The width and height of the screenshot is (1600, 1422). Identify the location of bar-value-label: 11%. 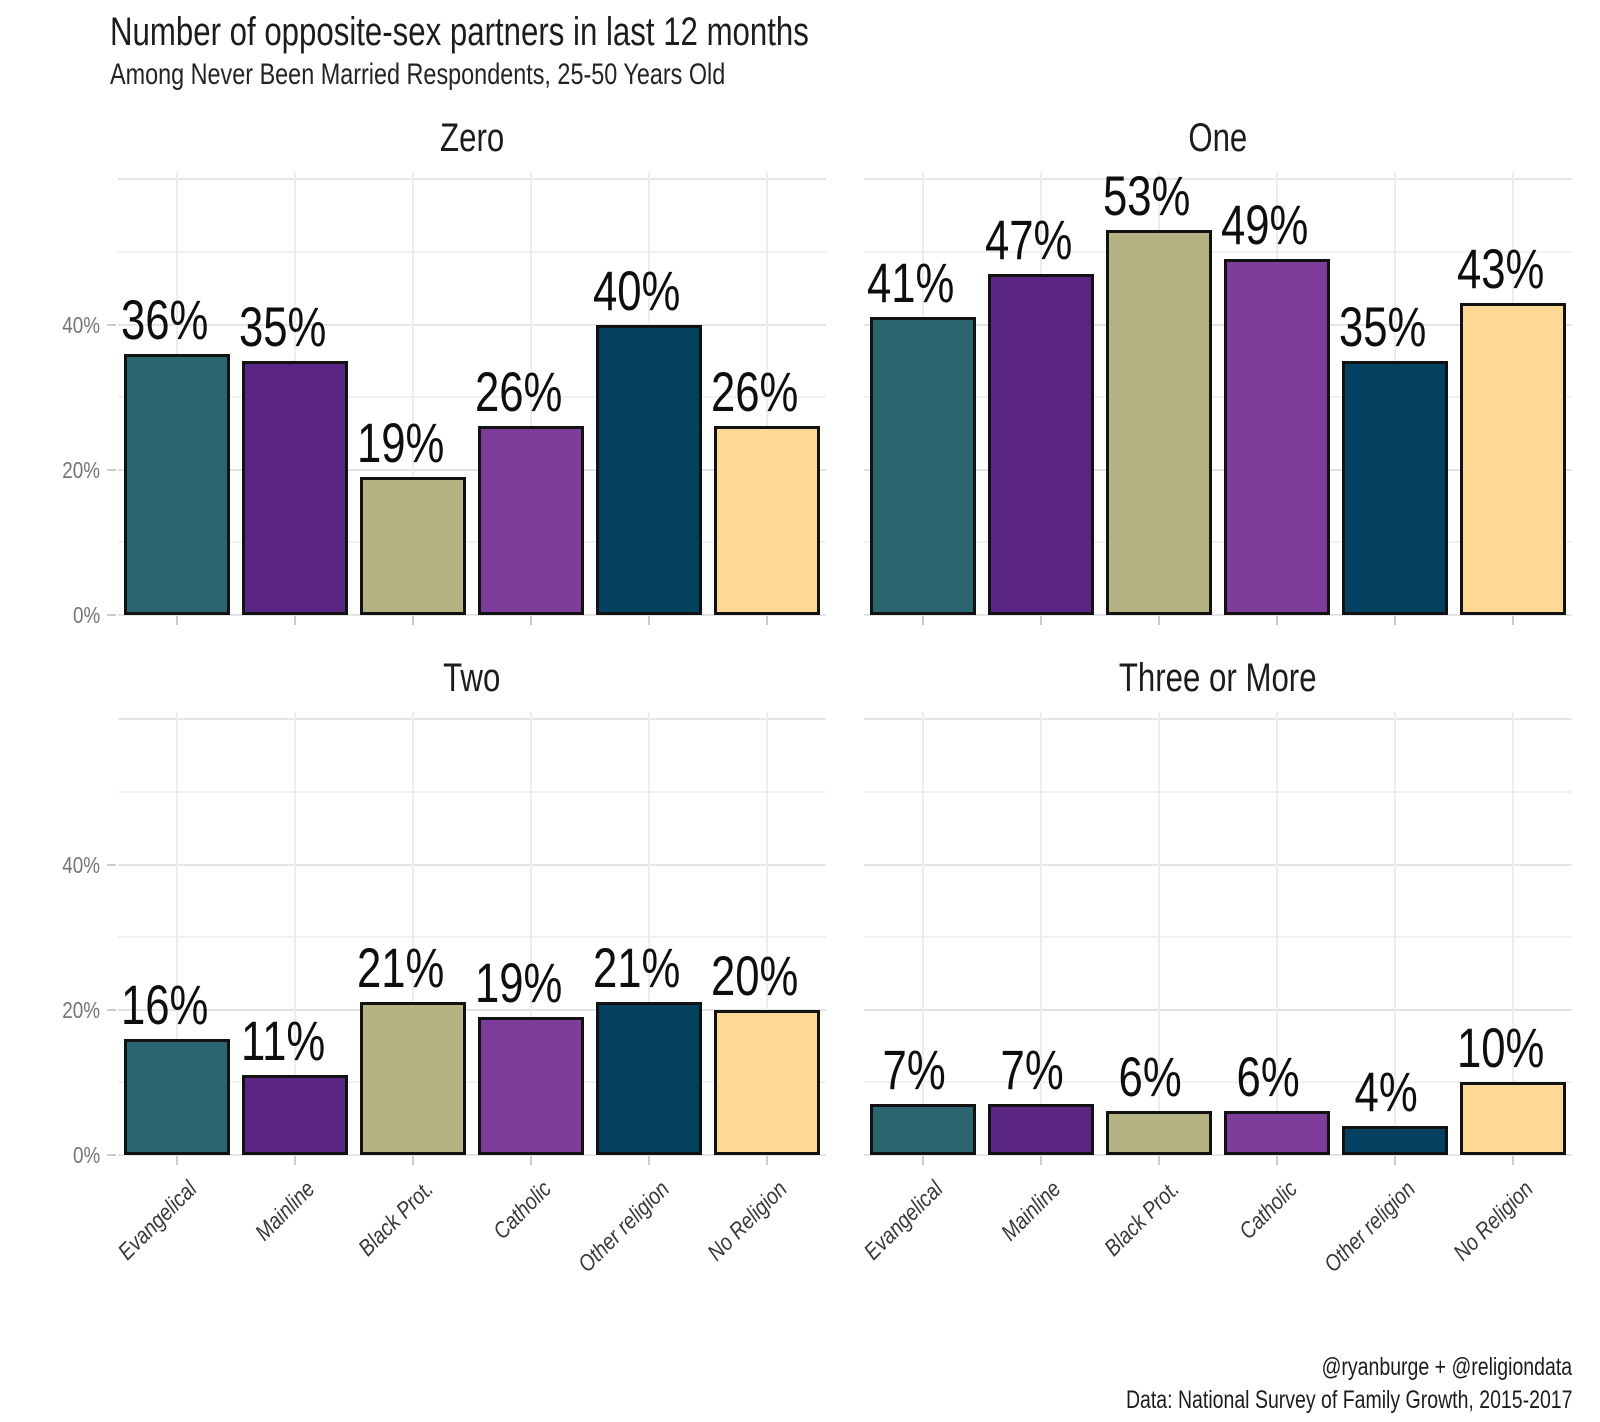
(322, 1041).